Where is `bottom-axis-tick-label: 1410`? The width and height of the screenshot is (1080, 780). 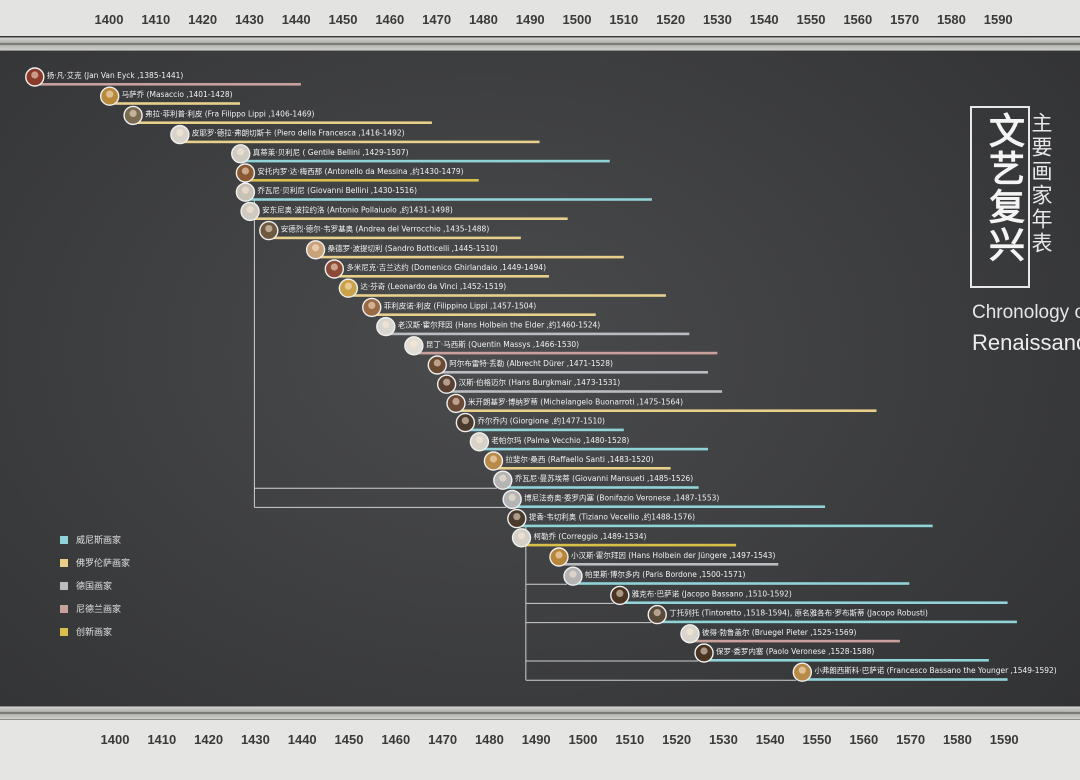
bottom-axis-tick-label: 1410 is located at coordinates (161, 739).